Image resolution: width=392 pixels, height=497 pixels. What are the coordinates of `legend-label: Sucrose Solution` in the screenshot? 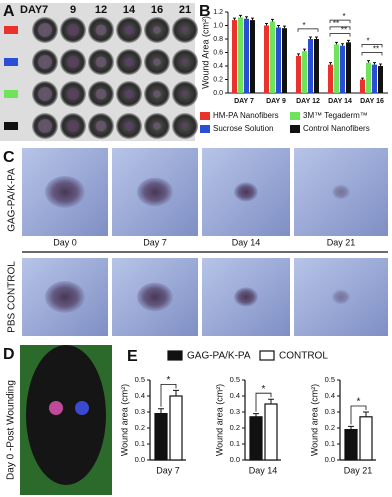 It's located at (243, 128).